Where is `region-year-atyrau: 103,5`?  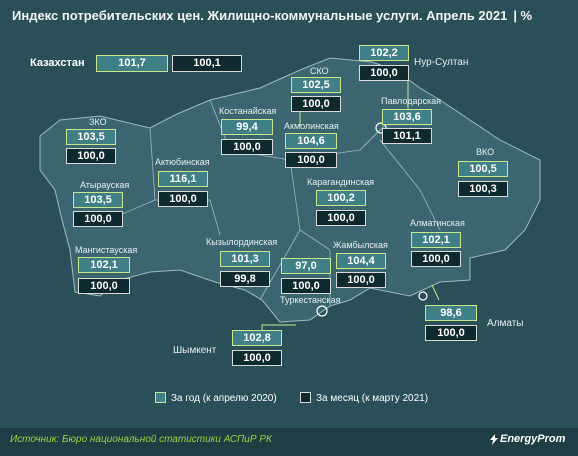 region-year-atyrau: 103,5 is located at coordinates (98, 200).